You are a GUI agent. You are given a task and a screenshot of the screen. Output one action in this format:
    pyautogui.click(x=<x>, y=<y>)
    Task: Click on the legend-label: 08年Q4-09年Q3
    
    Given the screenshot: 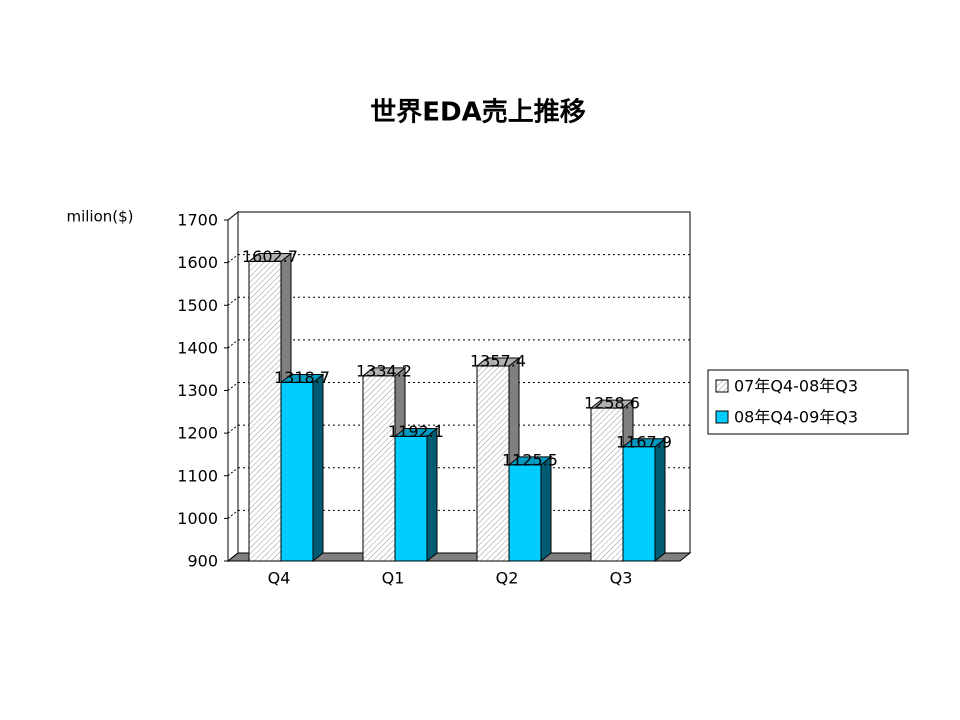 What is the action you would take?
    pyautogui.click(x=796, y=417)
    